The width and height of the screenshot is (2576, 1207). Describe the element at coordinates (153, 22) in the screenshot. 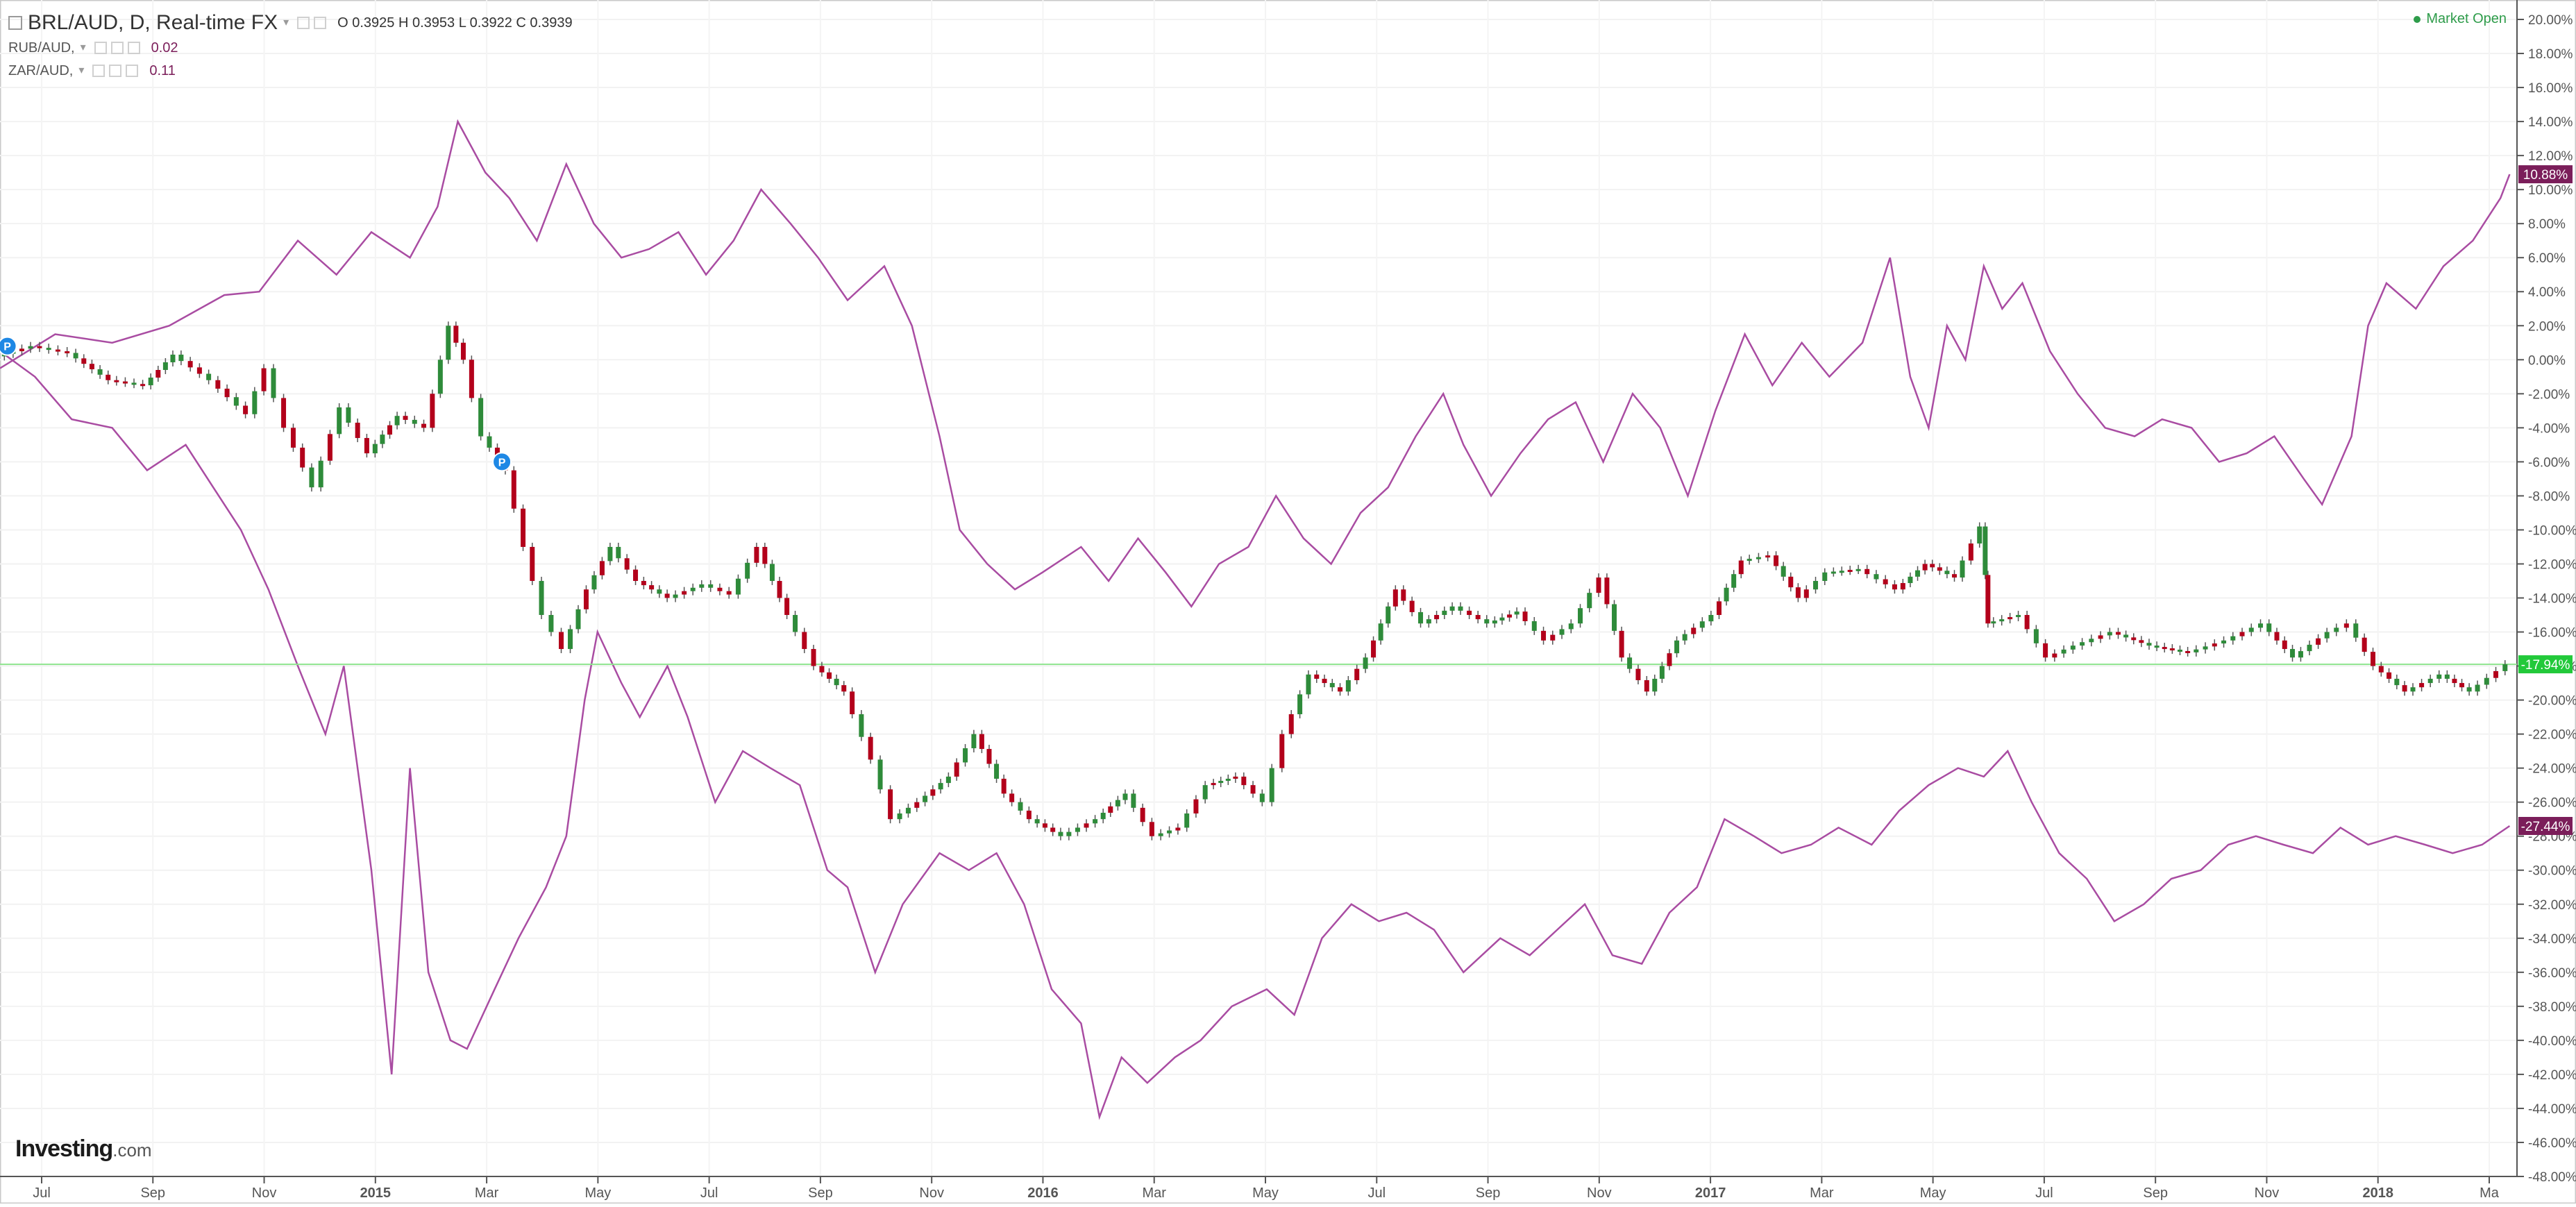

I see `main-symbol: BRL/AUD, D, Real-time FX` at that location.